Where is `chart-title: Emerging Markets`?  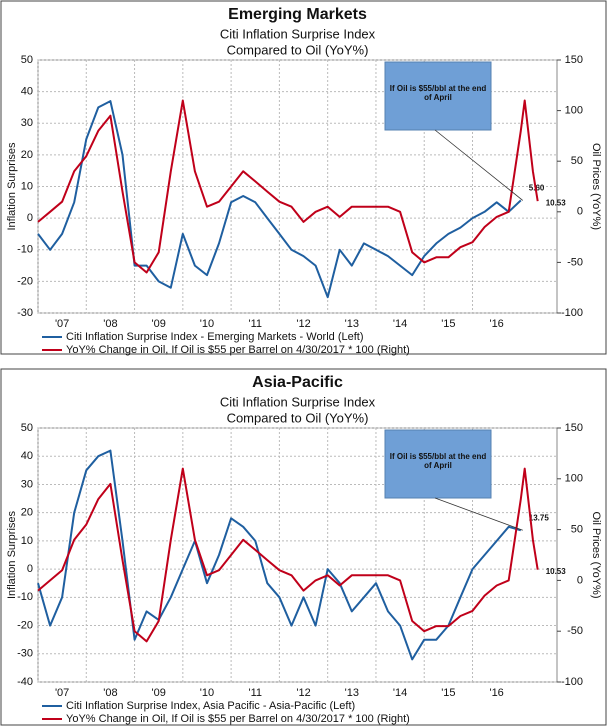
chart-title: Emerging Markets is located at coordinates (297, 14).